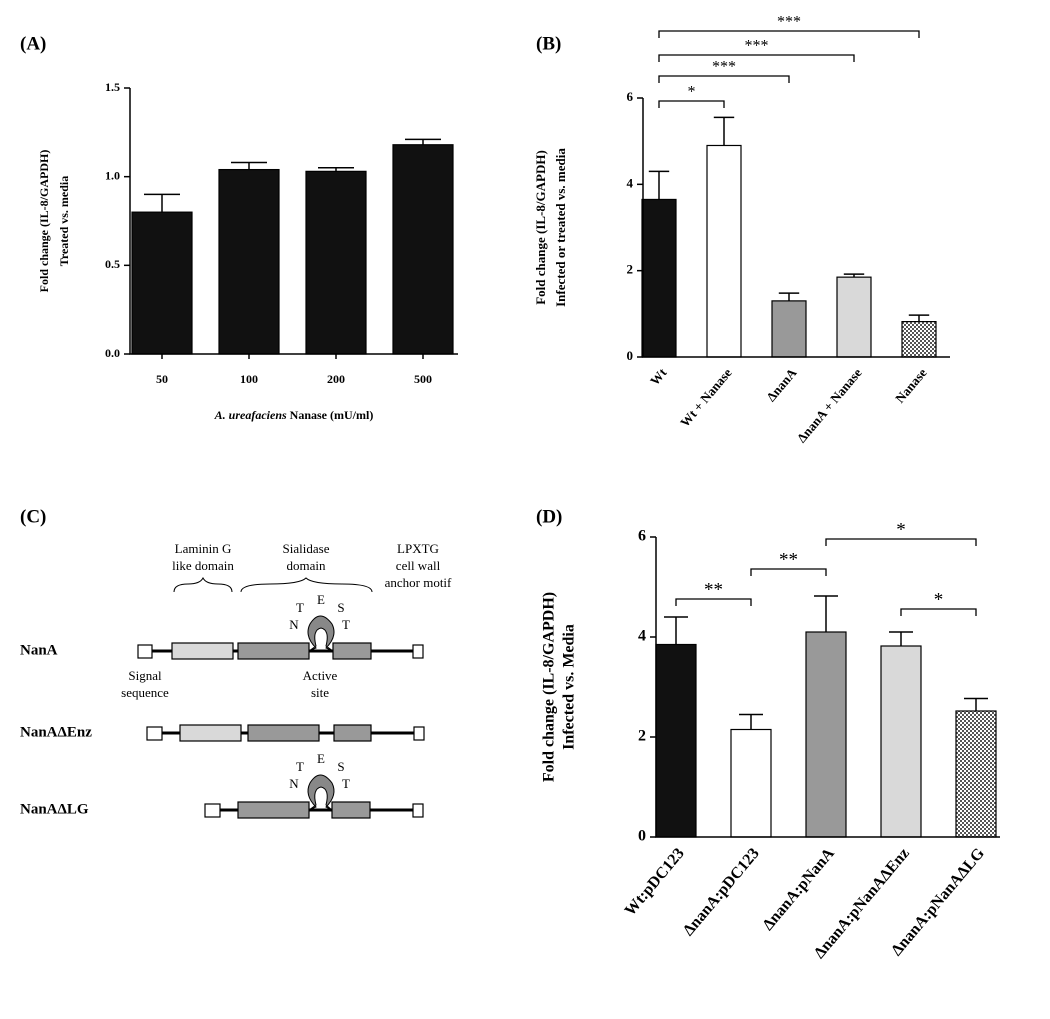 Image resolution: width=1050 pixels, height=1019 pixels. I want to click on x-tick-label: Wt:pDC123, so click(655, 882).